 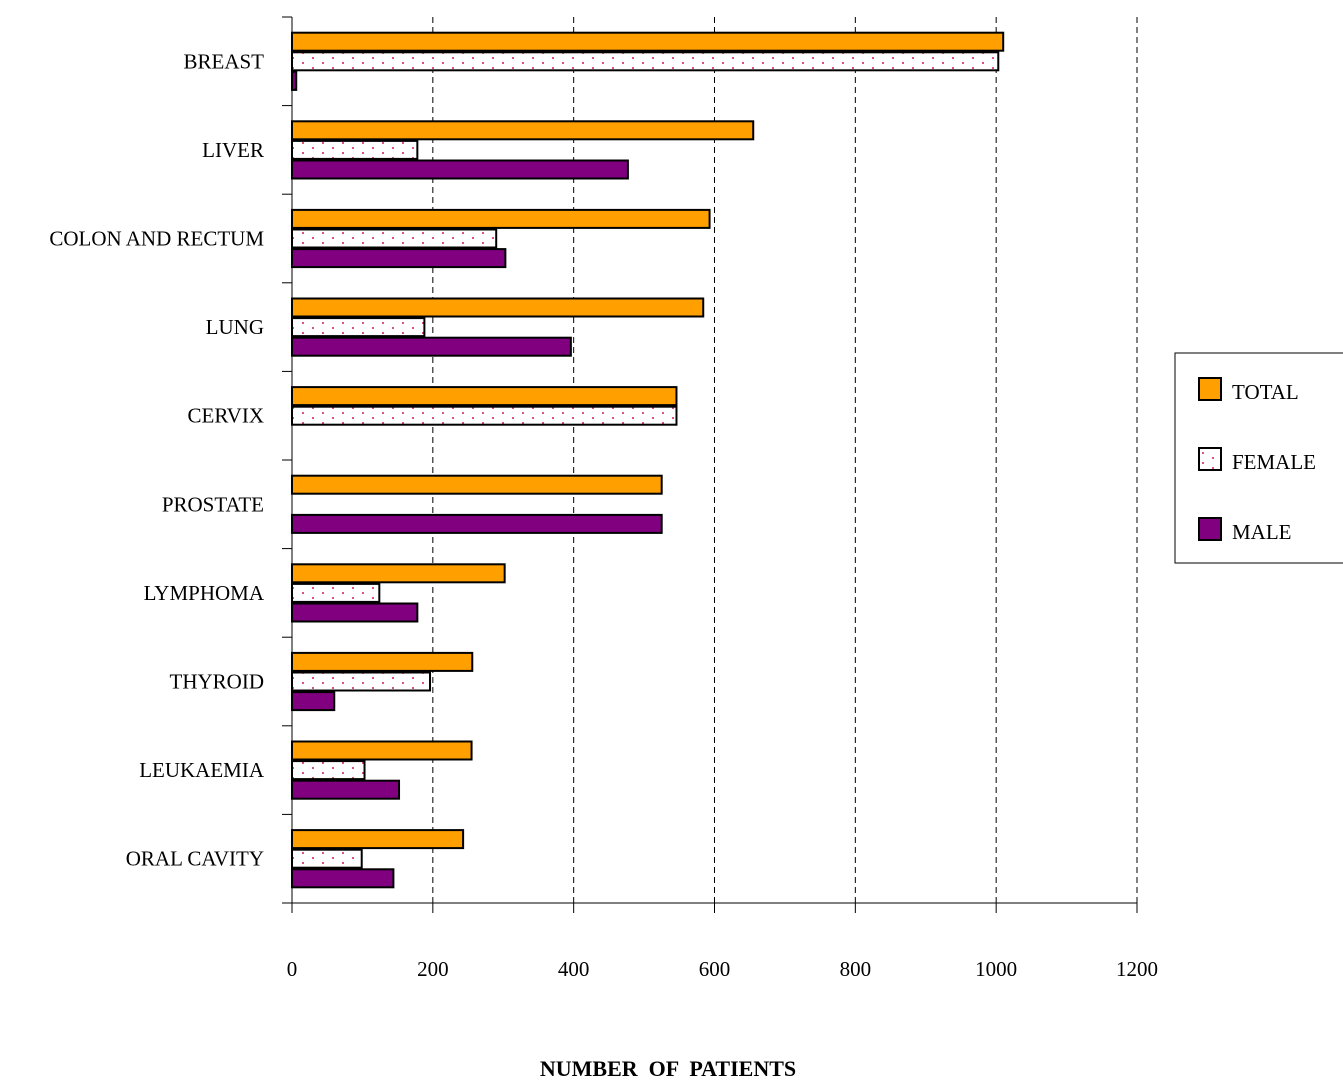 I want to click on category-label: ORAL CAVITY, so click(x=195, y=859).